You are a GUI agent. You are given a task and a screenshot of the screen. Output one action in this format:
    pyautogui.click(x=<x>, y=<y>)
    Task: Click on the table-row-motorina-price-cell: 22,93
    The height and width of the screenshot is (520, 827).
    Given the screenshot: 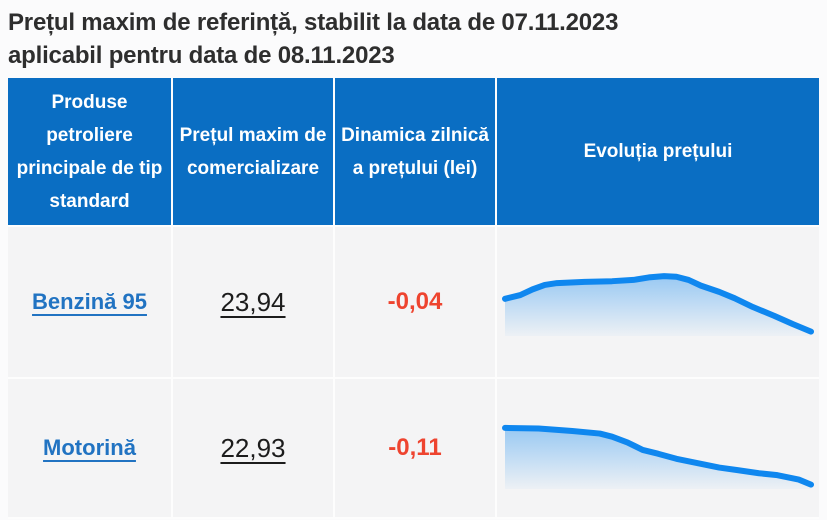 What is the action you would take?
    pyautogui.click(x=253, y=448)
    